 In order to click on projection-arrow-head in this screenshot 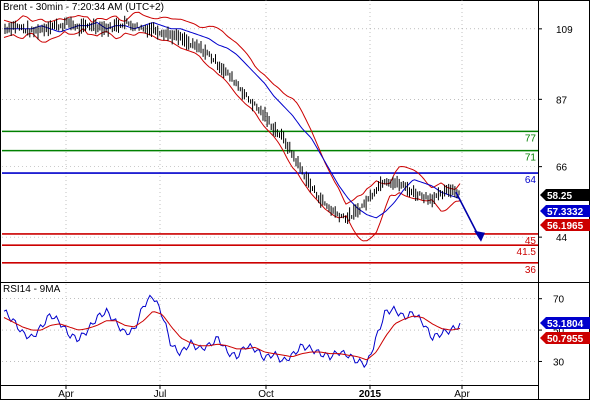, I will do `click(479, 236)`.